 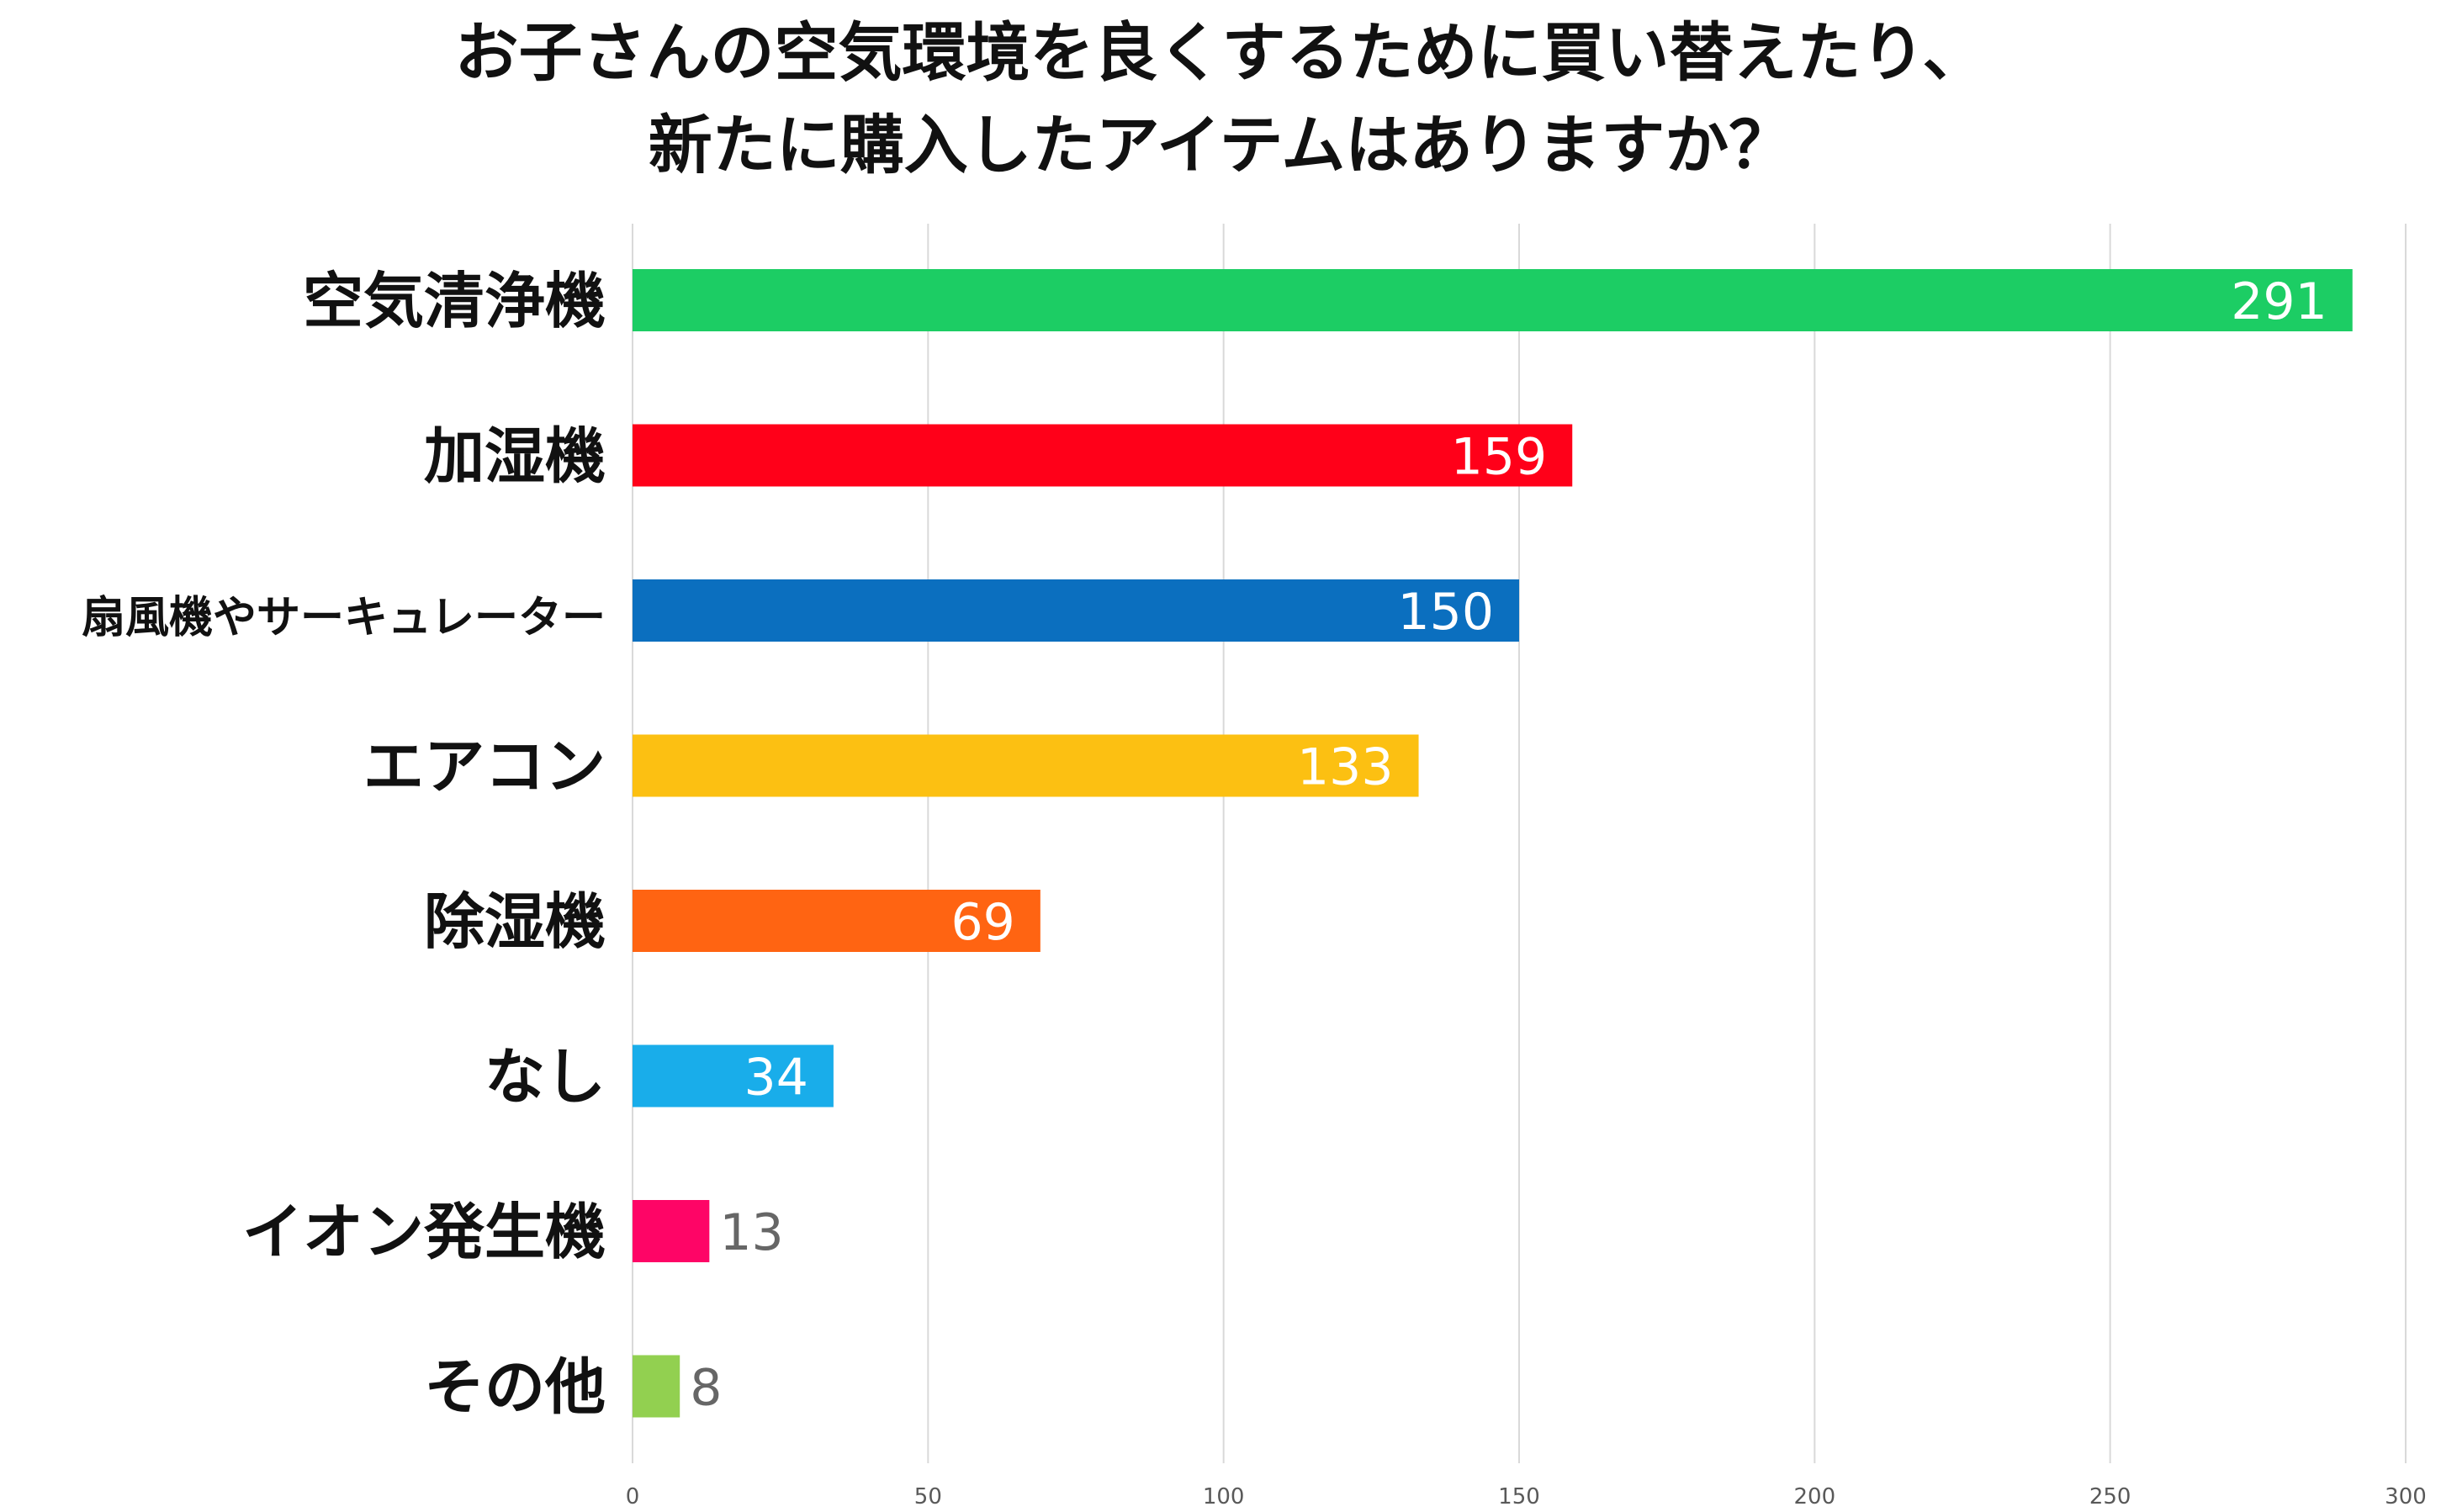 What do you see at coordinates (2406, 1496) in the screenshot?
I see `x-tick-label: 300` at bounding box center [2406, 1496].